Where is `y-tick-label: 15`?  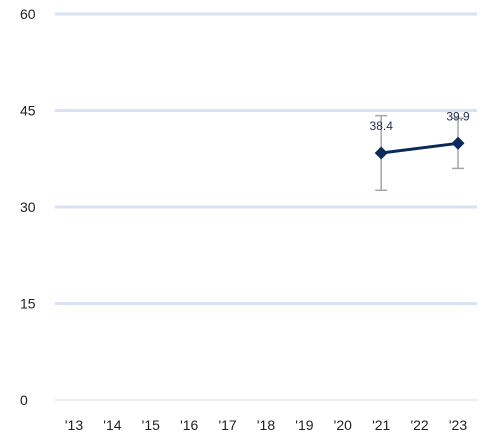
y-tick-label: 15 is located at coordinates (28, 304).